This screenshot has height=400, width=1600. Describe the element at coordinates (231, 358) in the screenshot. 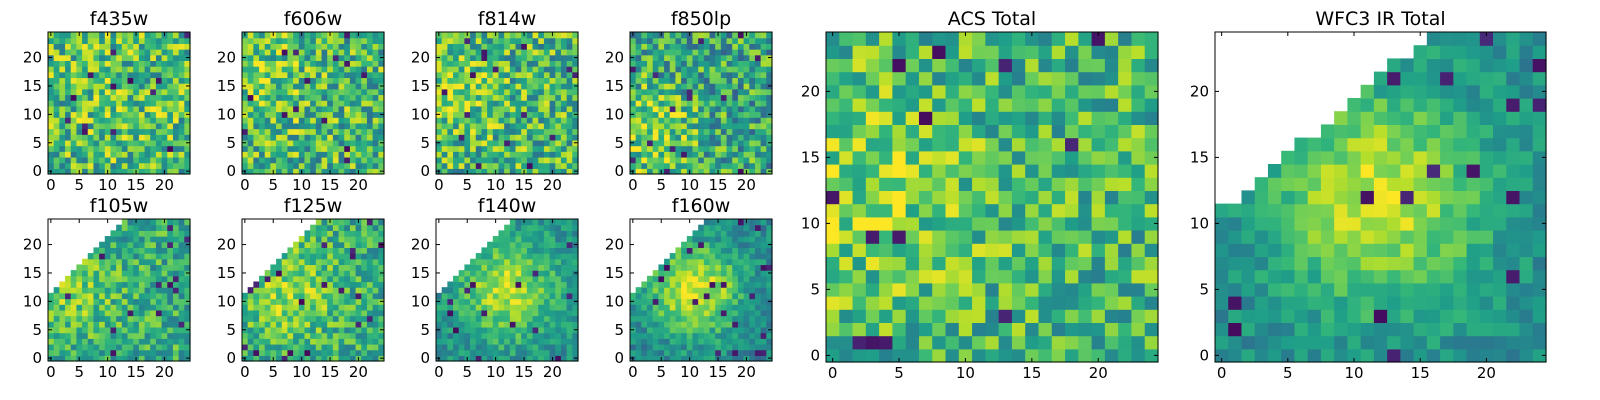

I see `y-tick-label: 0` at that location.